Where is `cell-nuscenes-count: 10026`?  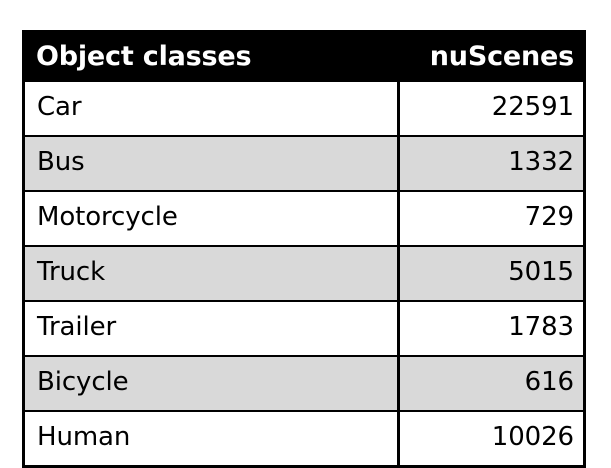
cell-nuscenes-count: 10026 is located at coordinates (491, 438).